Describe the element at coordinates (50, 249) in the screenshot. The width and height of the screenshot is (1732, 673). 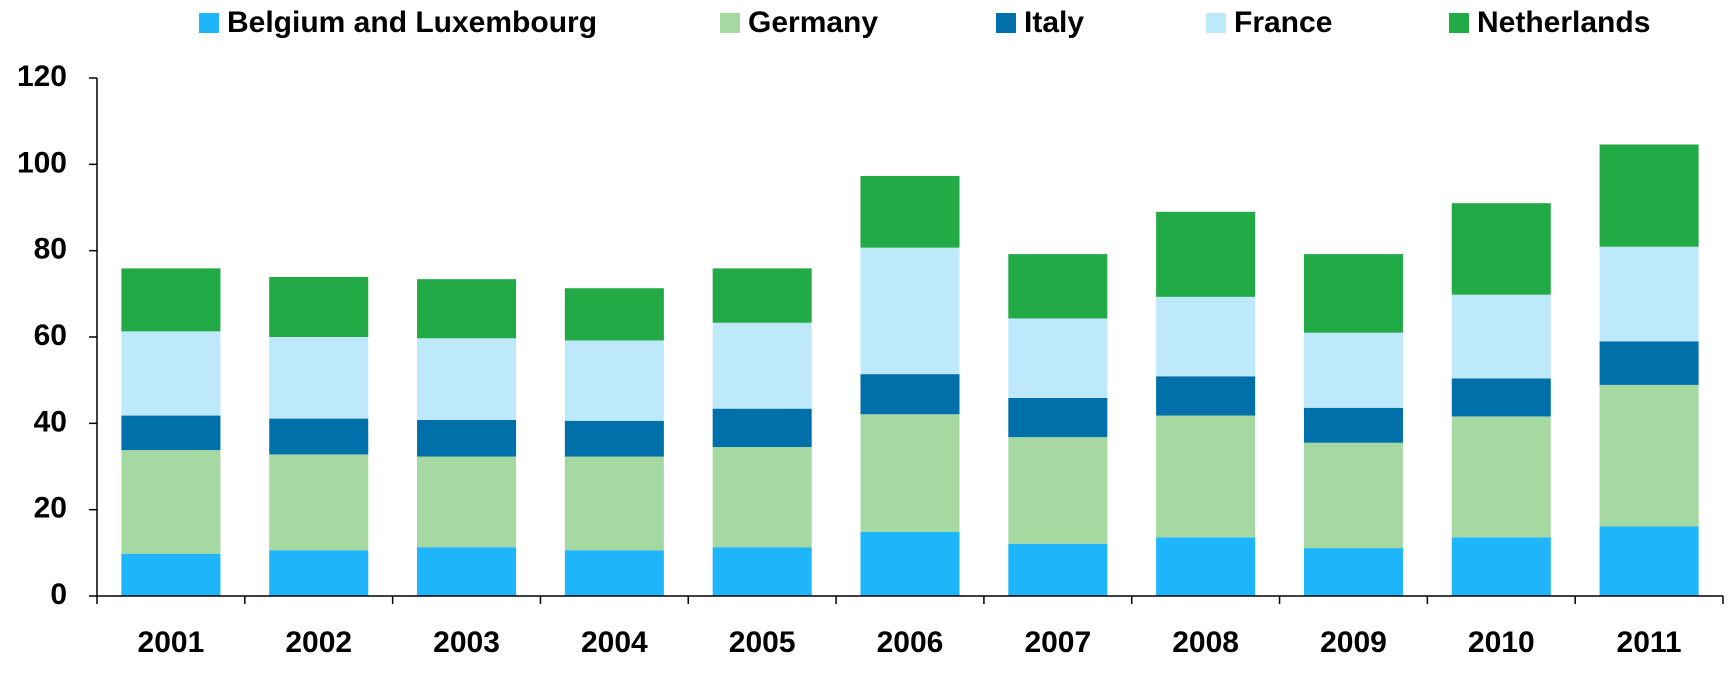
I see `y-tick-label: 80` at that location.